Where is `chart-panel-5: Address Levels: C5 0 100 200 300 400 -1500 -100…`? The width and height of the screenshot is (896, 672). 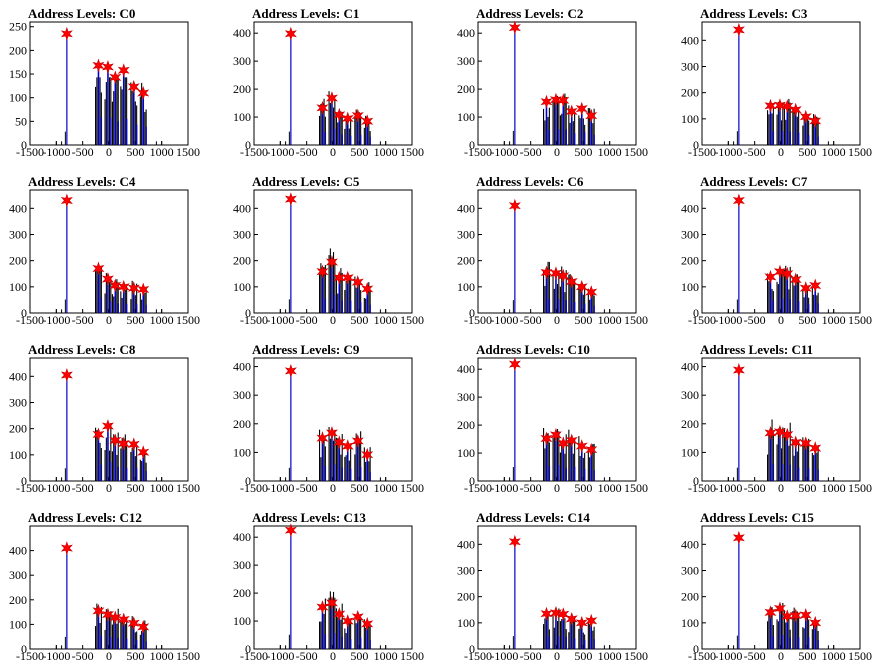 chart-panel-5: Address Levels: C5 0 100 200 300 400 -1500 -100… is located at coordinates (336, 252).